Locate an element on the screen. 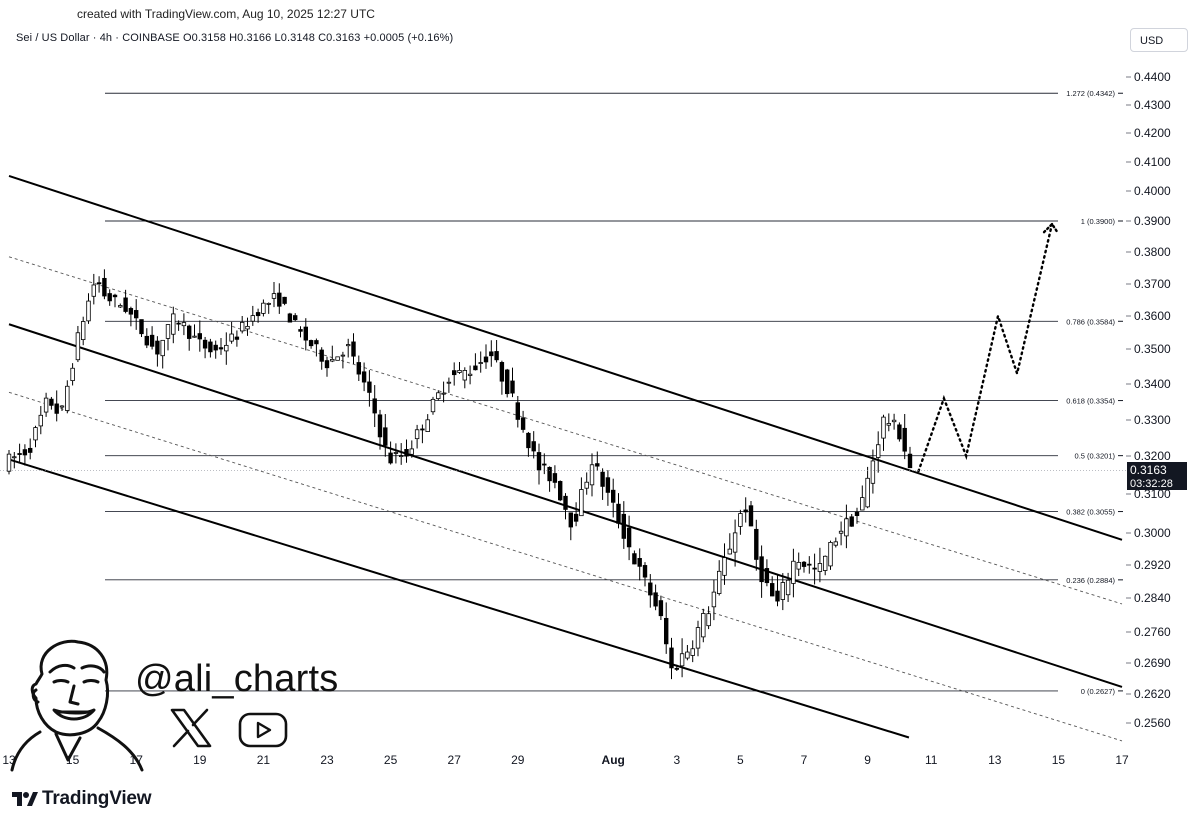 The height and width of the screenshot is (826, 1200). y-tick-label: 0.4000 is located at coordinates (1152, 191).